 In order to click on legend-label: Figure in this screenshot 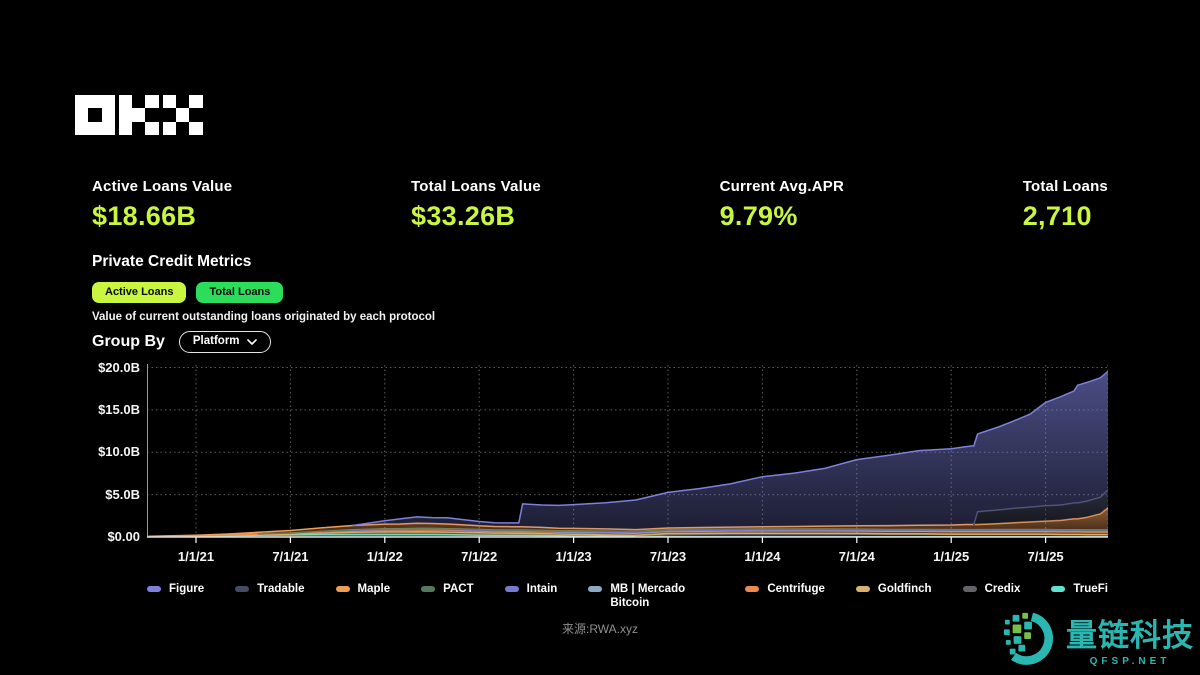, I will do `click(187, 589)`.